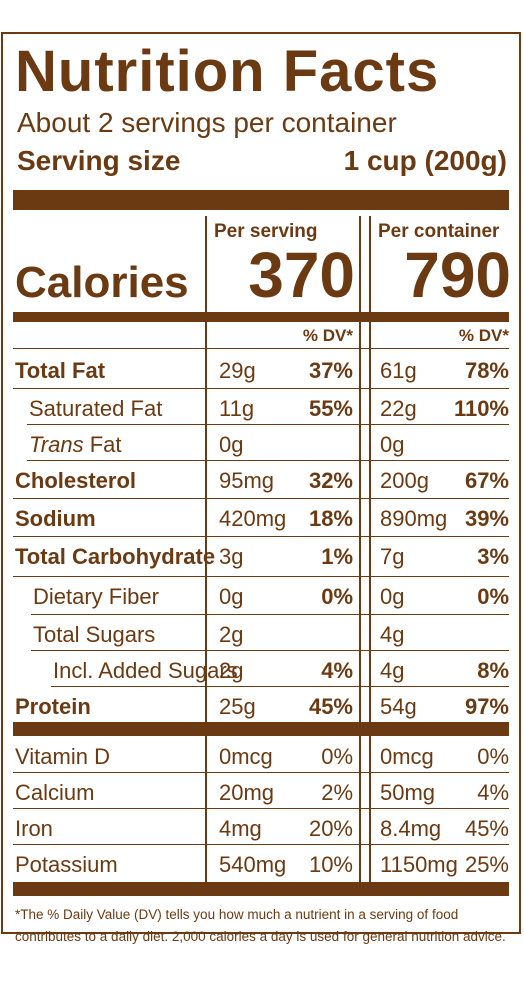 This screenshot has width=524, height=996. I want to click on serving-amount: 0mcg, so click(246, 756).